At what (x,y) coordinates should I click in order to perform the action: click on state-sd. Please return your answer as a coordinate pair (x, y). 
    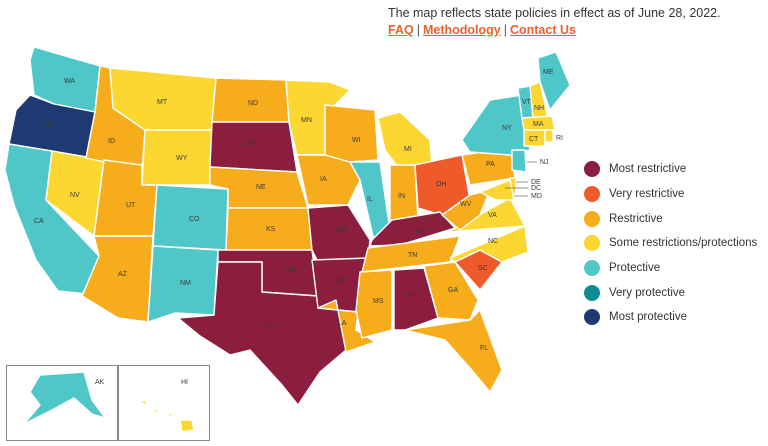
    Looking at the image, I should click on (253, 147).